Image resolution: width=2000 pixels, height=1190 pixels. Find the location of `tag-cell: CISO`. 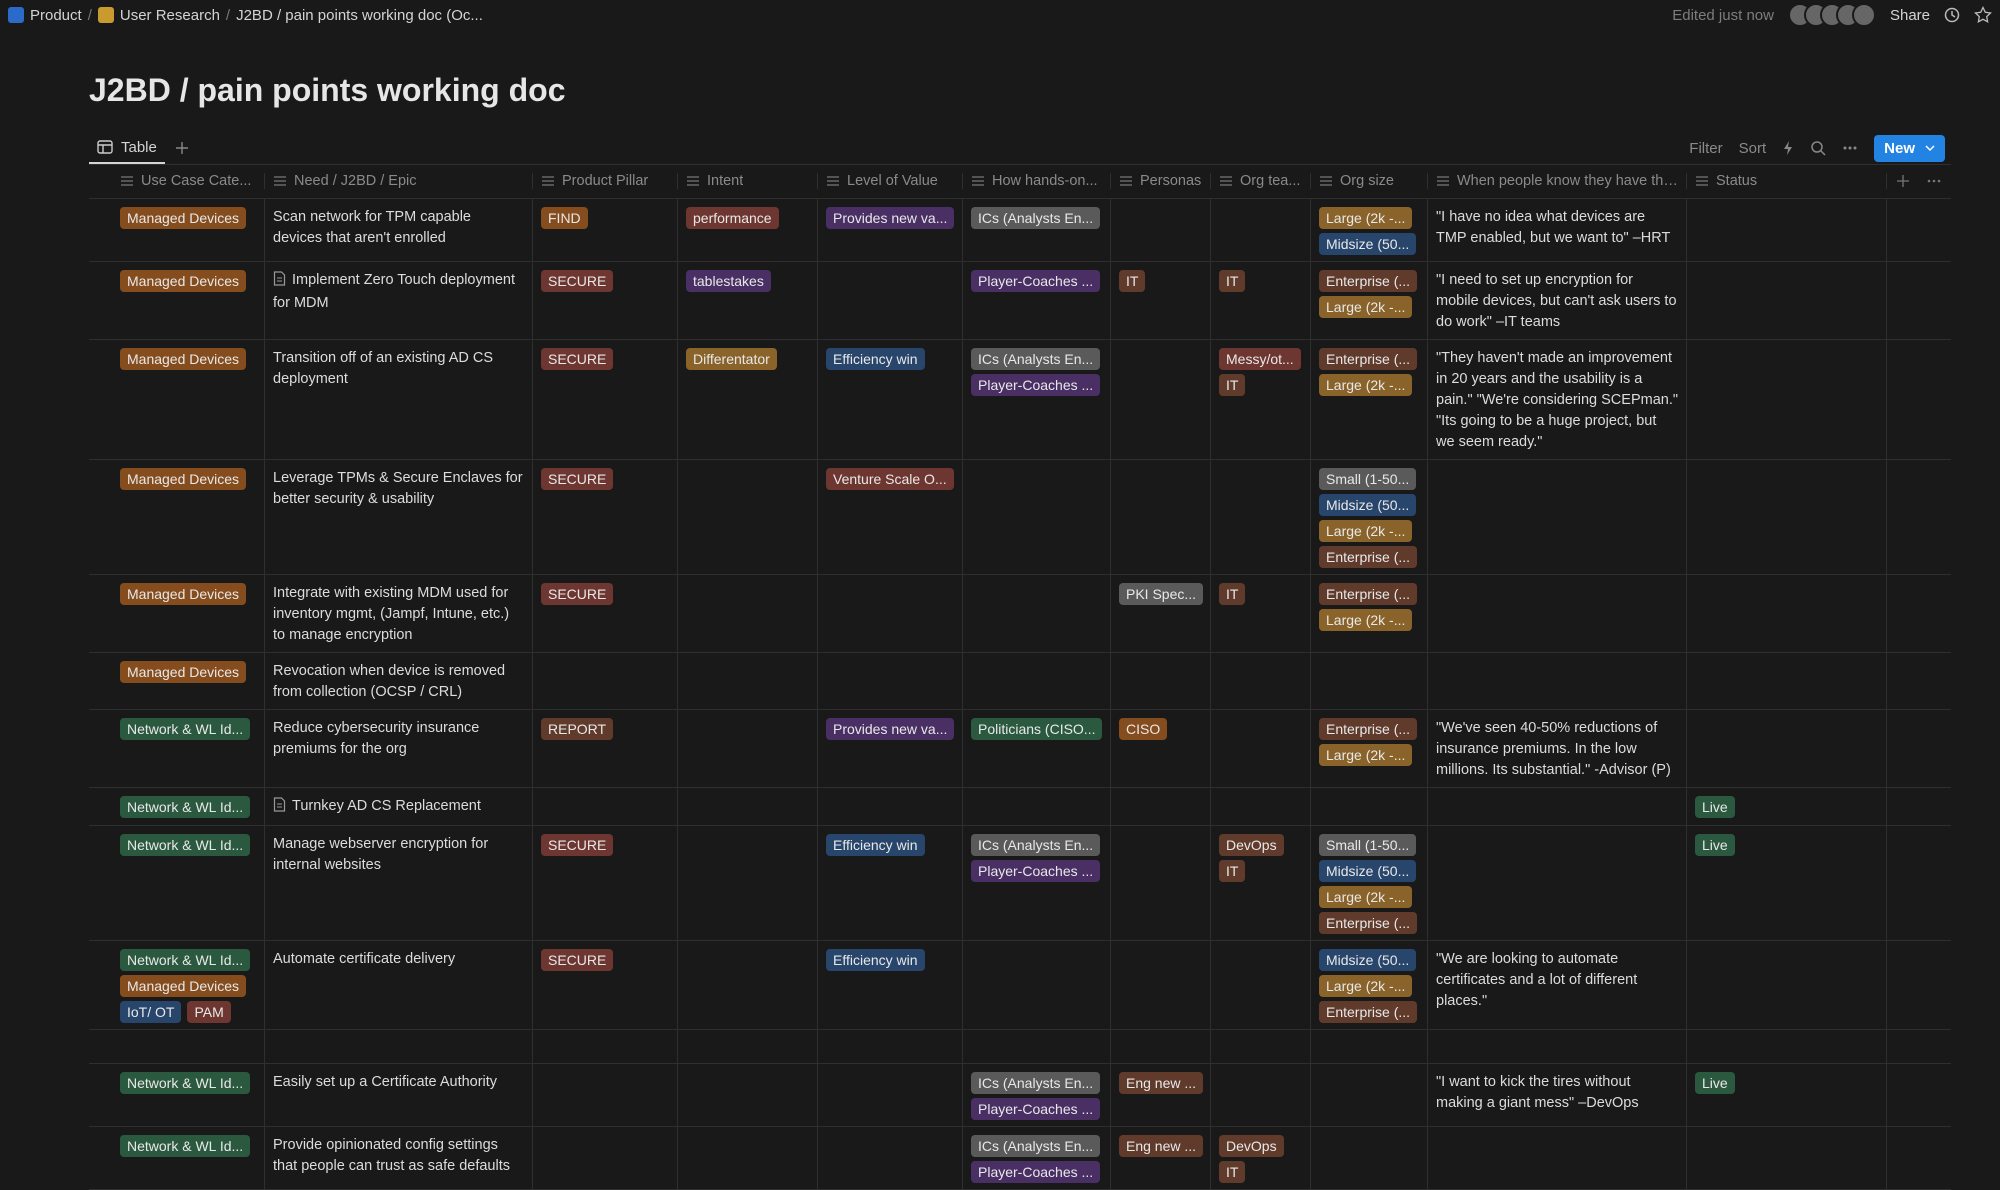

tag-cell: CISO is located at coordinates (1161, 748).